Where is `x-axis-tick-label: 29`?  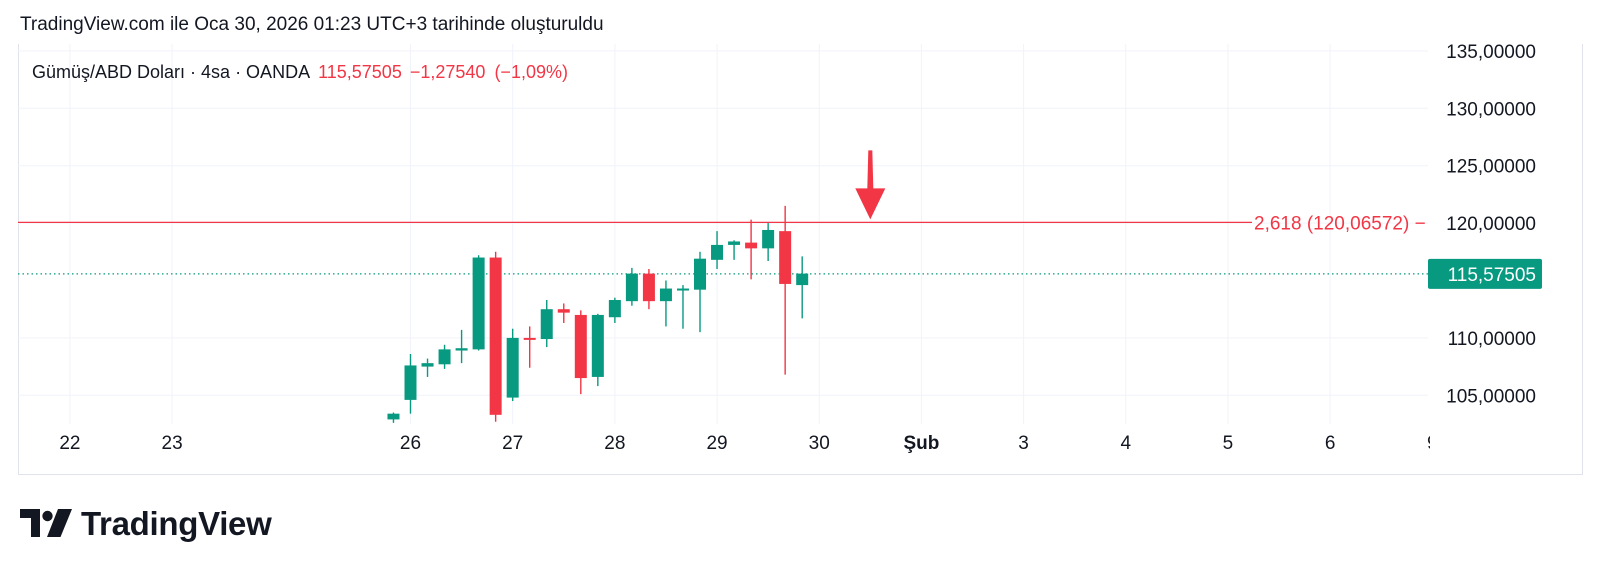 x-axis-tick-label: 29 is located at coordinates (716, 443).